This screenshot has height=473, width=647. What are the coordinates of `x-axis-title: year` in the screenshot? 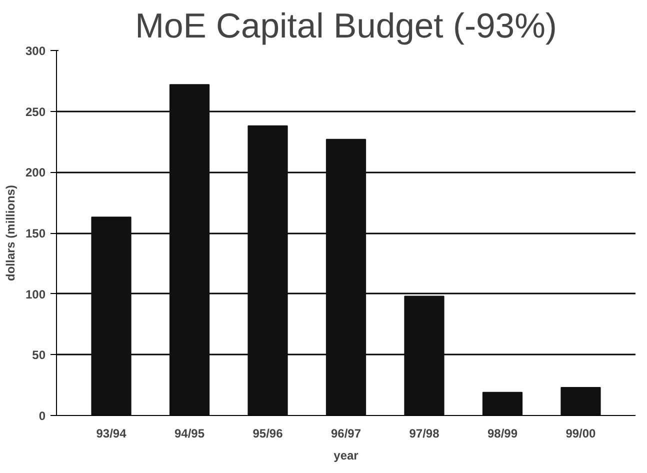 It's located at (346, 455).